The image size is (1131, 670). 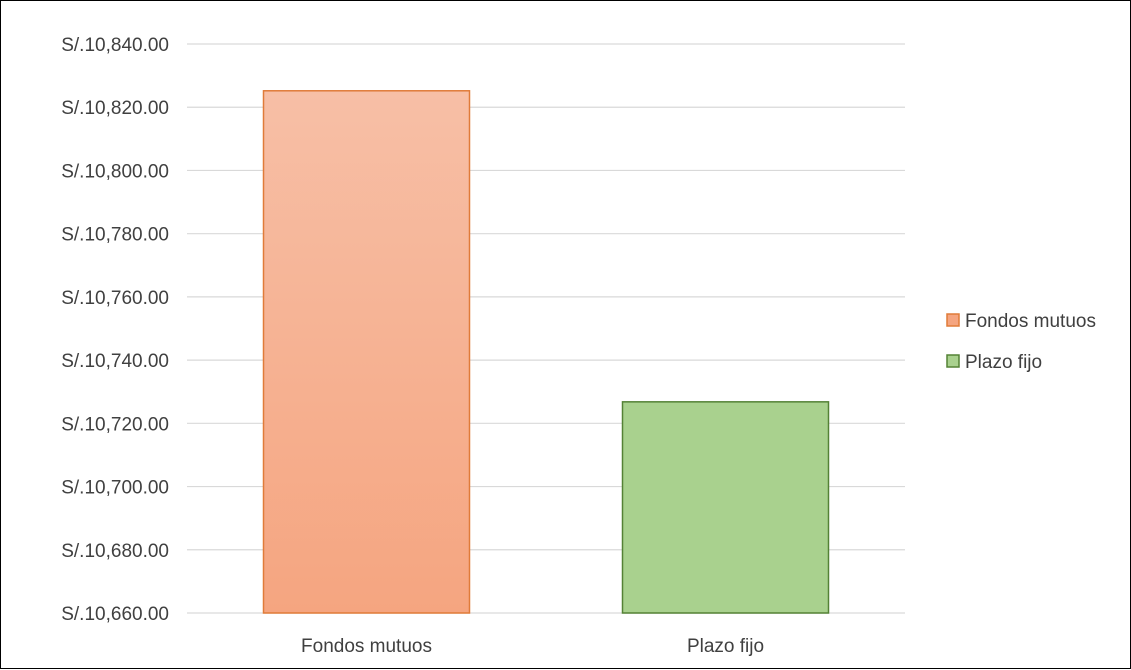 I want to click on legend: Fondos mutuos Plazo fijo, so click(x=1021, y=342).